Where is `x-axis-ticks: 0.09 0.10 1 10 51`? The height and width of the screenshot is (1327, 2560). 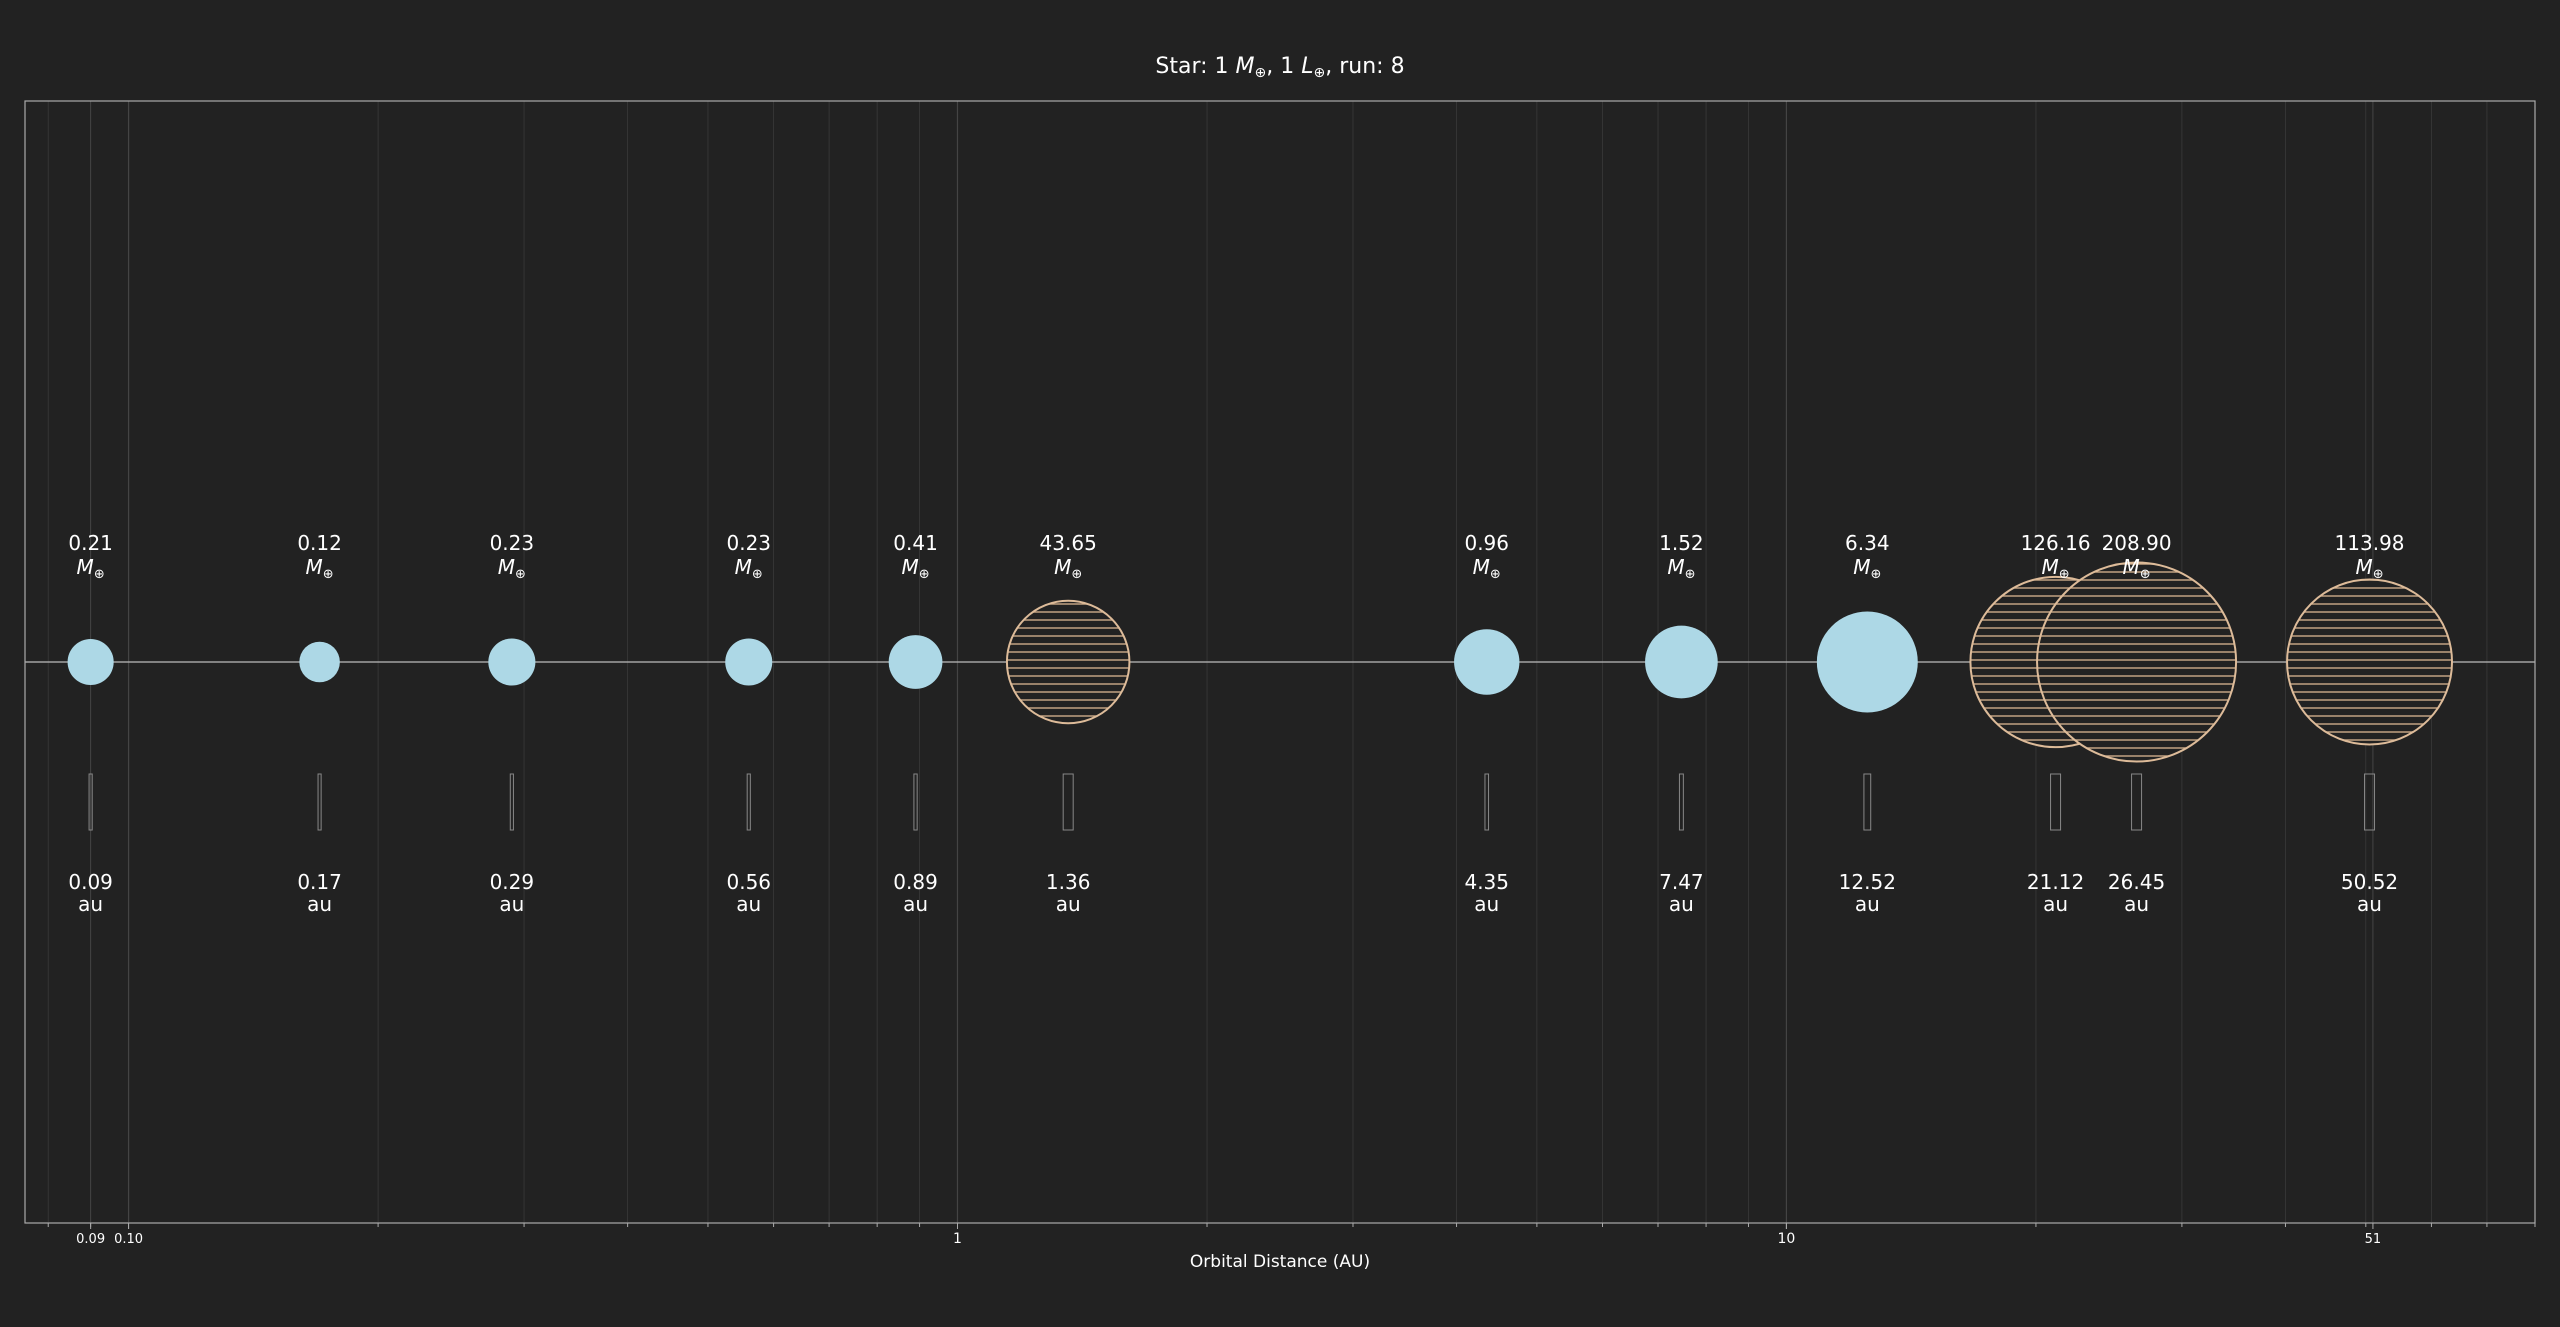
x-axis-ticks: 0.09 0.10 1 10 51 is located at coordinates (1291, 1235).